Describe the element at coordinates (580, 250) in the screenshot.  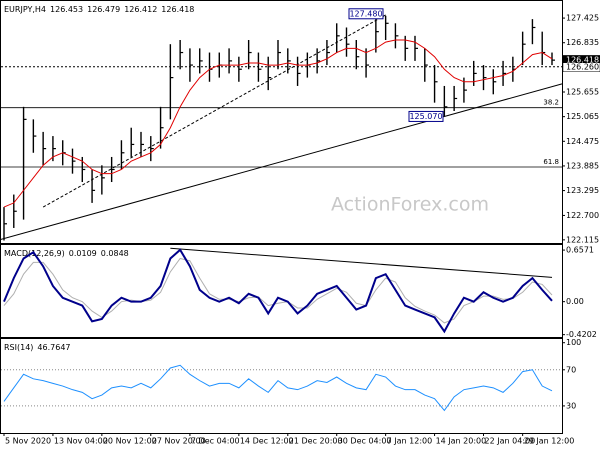
I see `y-tick-label: 0.6571` at that location.